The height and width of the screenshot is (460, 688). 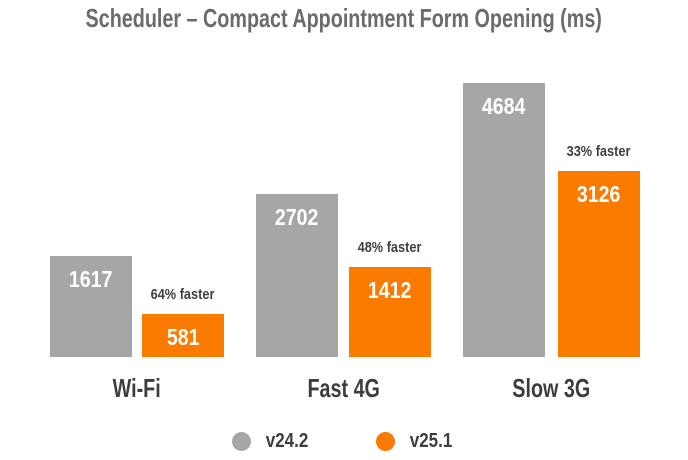 I want to click on legend-label: v24.2, so click(x=287, y=441).